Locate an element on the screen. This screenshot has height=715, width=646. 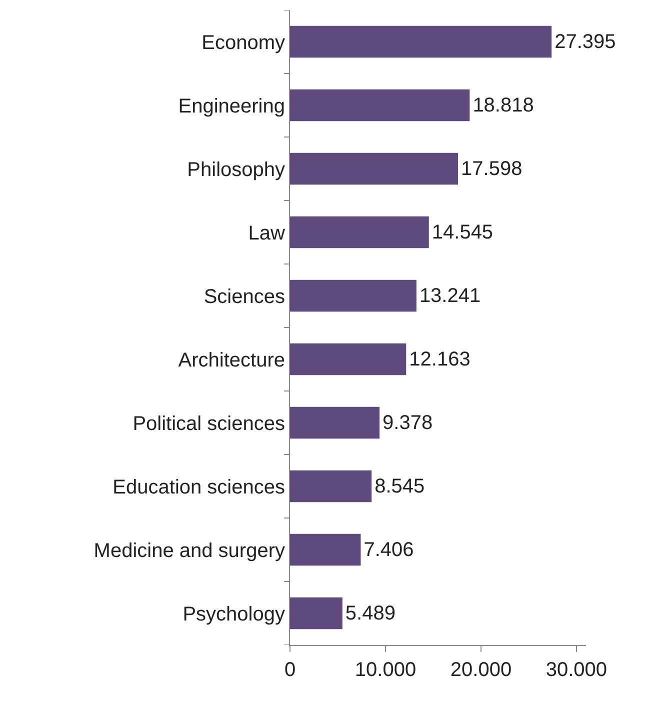
x-tick-label: 0 is located at coordinates (290, 670).